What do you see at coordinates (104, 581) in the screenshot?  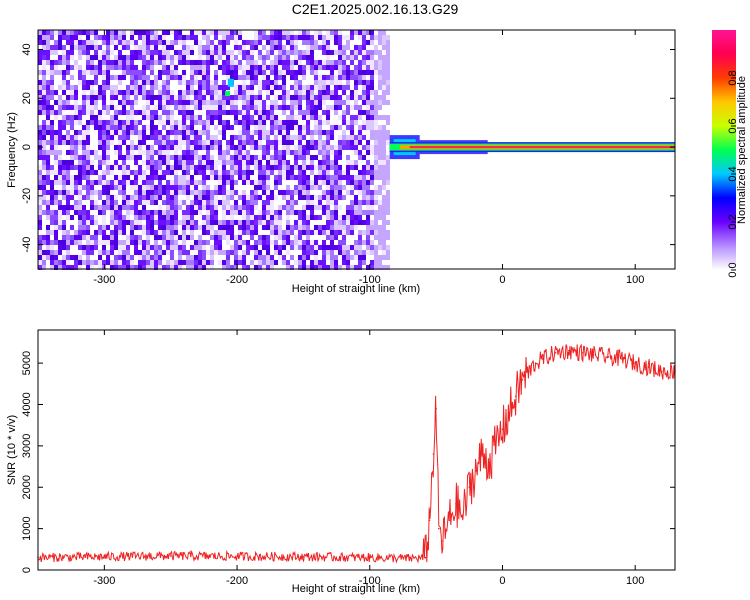 I see `x-tick-label: -300` at bounding box center [104, 581].